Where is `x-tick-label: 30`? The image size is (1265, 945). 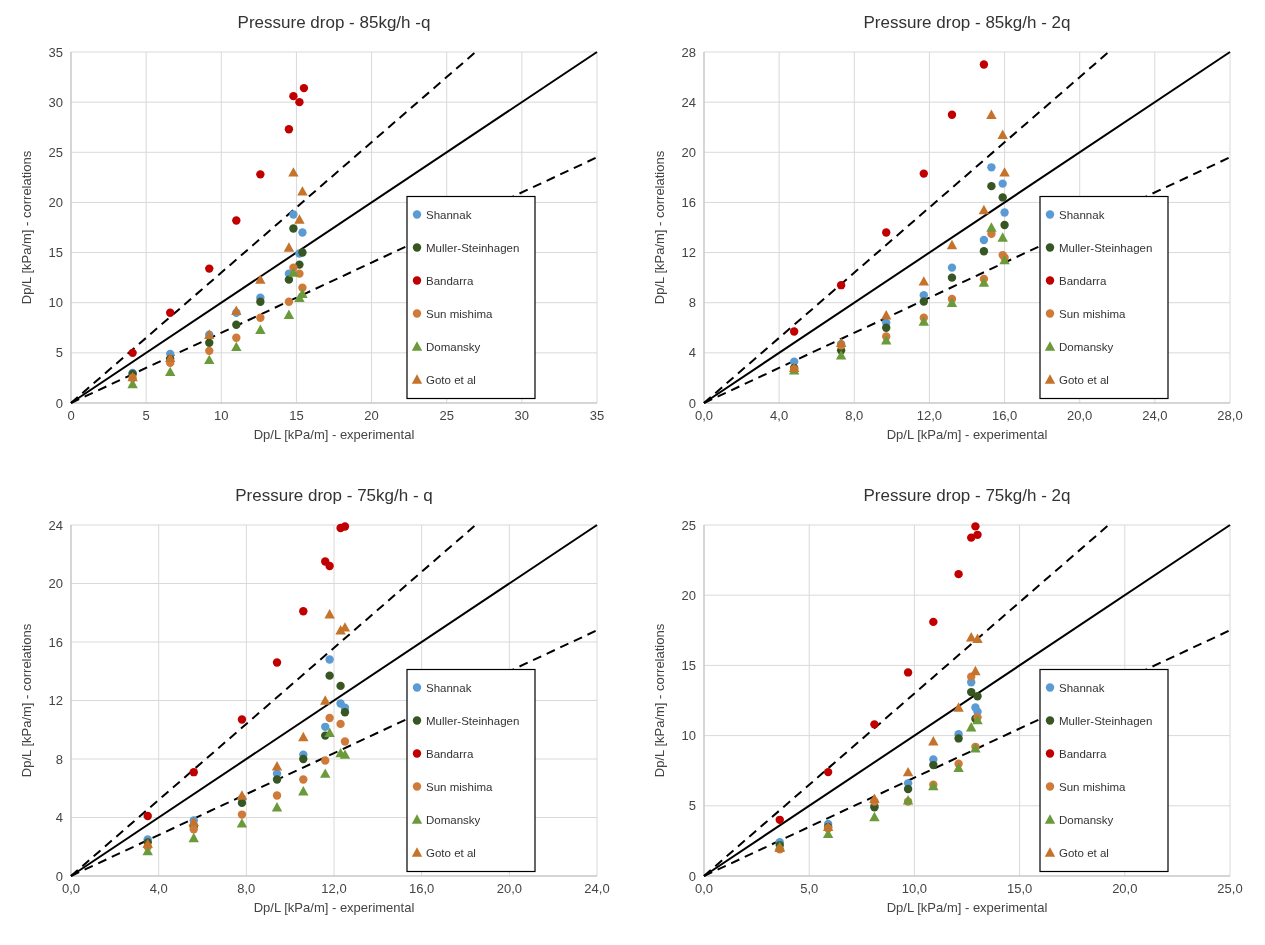
x-tick-label: 30 is located at coordinates (522, 415).